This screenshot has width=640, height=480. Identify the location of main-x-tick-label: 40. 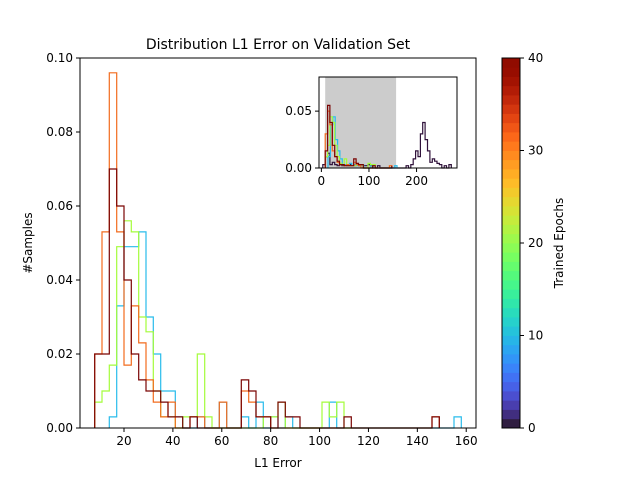
(172, 441).